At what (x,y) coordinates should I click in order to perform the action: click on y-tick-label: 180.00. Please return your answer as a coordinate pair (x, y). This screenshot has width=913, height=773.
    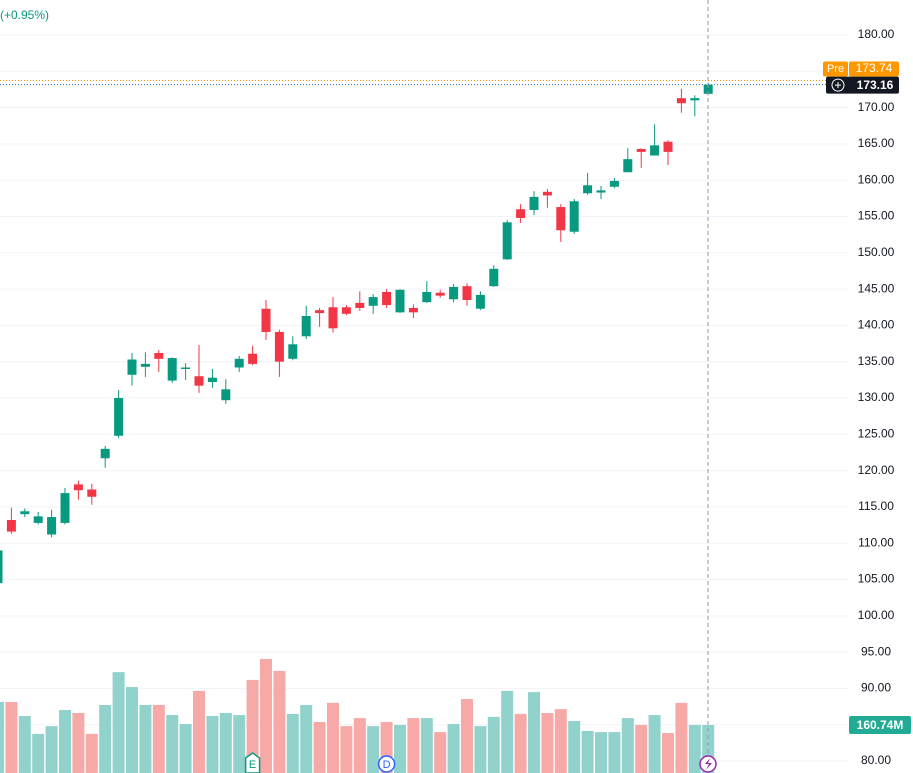
    Looking at the image, I should click on (876, 34).